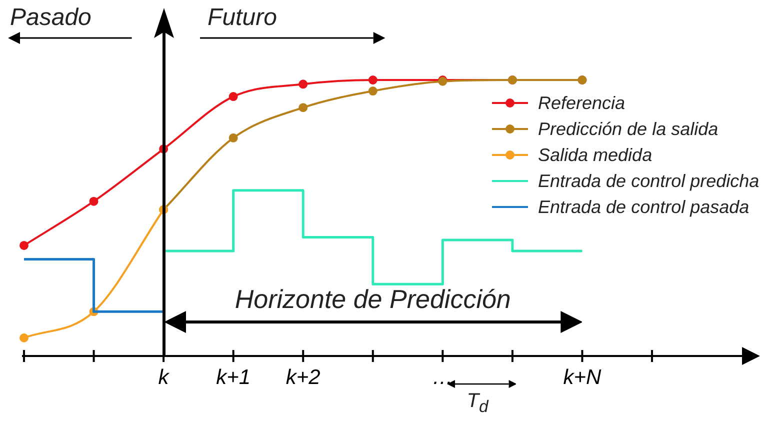 Image resolution: width=768 pixels, height=437 pixels. What do you see at coordinates (51, 18) in the screenshot?
I see `text: Pasado` at bounding box center [51, 18].